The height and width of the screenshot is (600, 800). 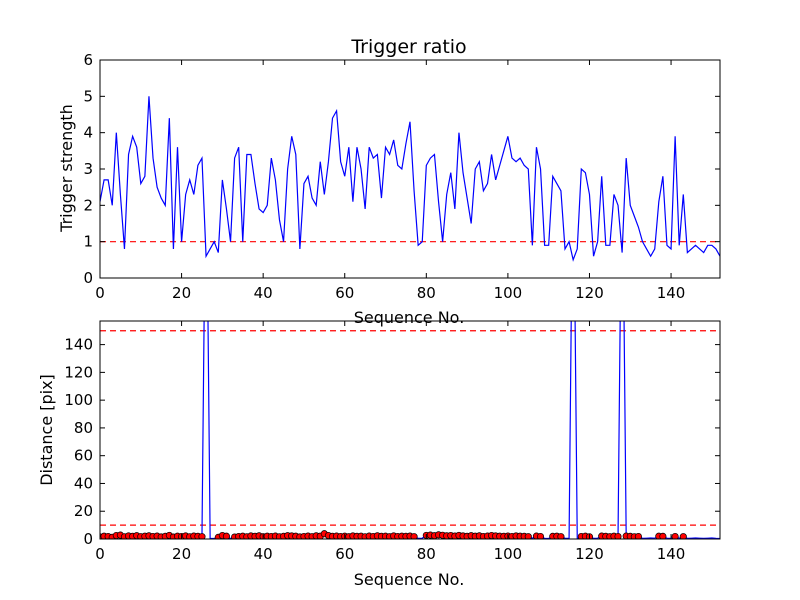 What do you see at coordinates (88, 205) in the screenshot?
I see `y-tick-label: 2` at bounding box center [88, 205].